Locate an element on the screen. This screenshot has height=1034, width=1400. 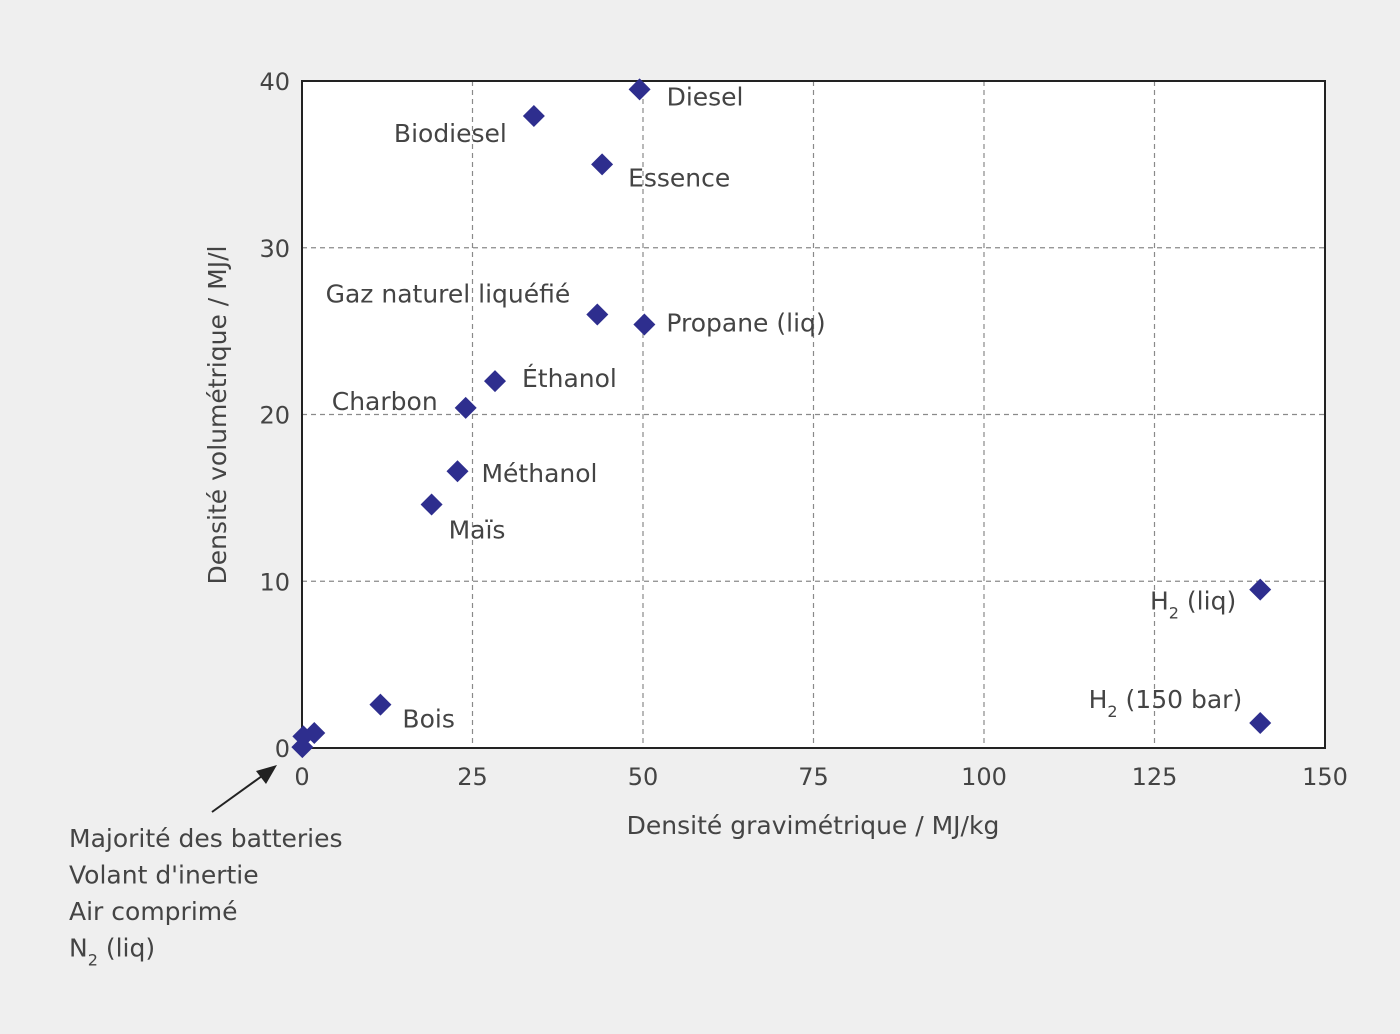
annotation-line: N2 (liq) is located at coordinates (112, 952).